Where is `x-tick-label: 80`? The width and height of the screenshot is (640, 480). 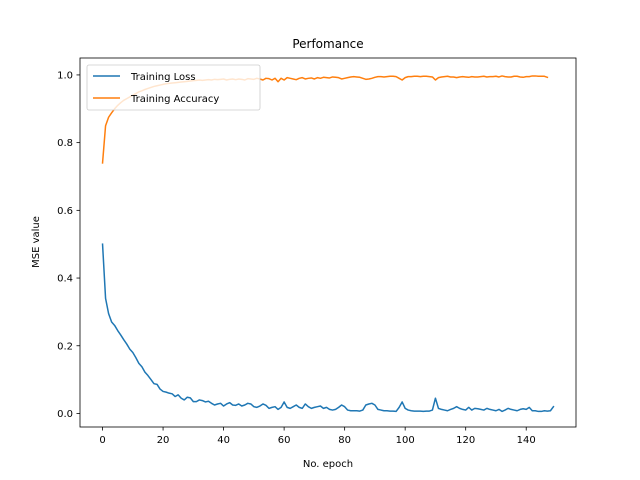
x-tick-label: 80 is located at coordinates (344, 440).